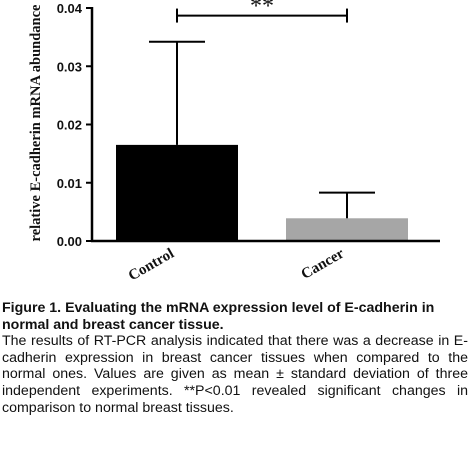 This screenshot has width=472, height=449. Describe the element at coordinates (177, 192) in the screenshot. I see `bar-control` at that location.